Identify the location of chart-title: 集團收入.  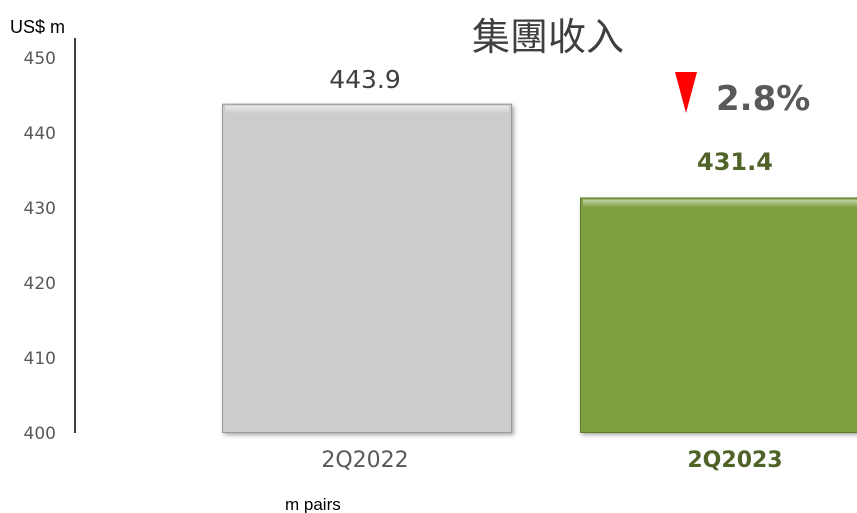
(548, 37).